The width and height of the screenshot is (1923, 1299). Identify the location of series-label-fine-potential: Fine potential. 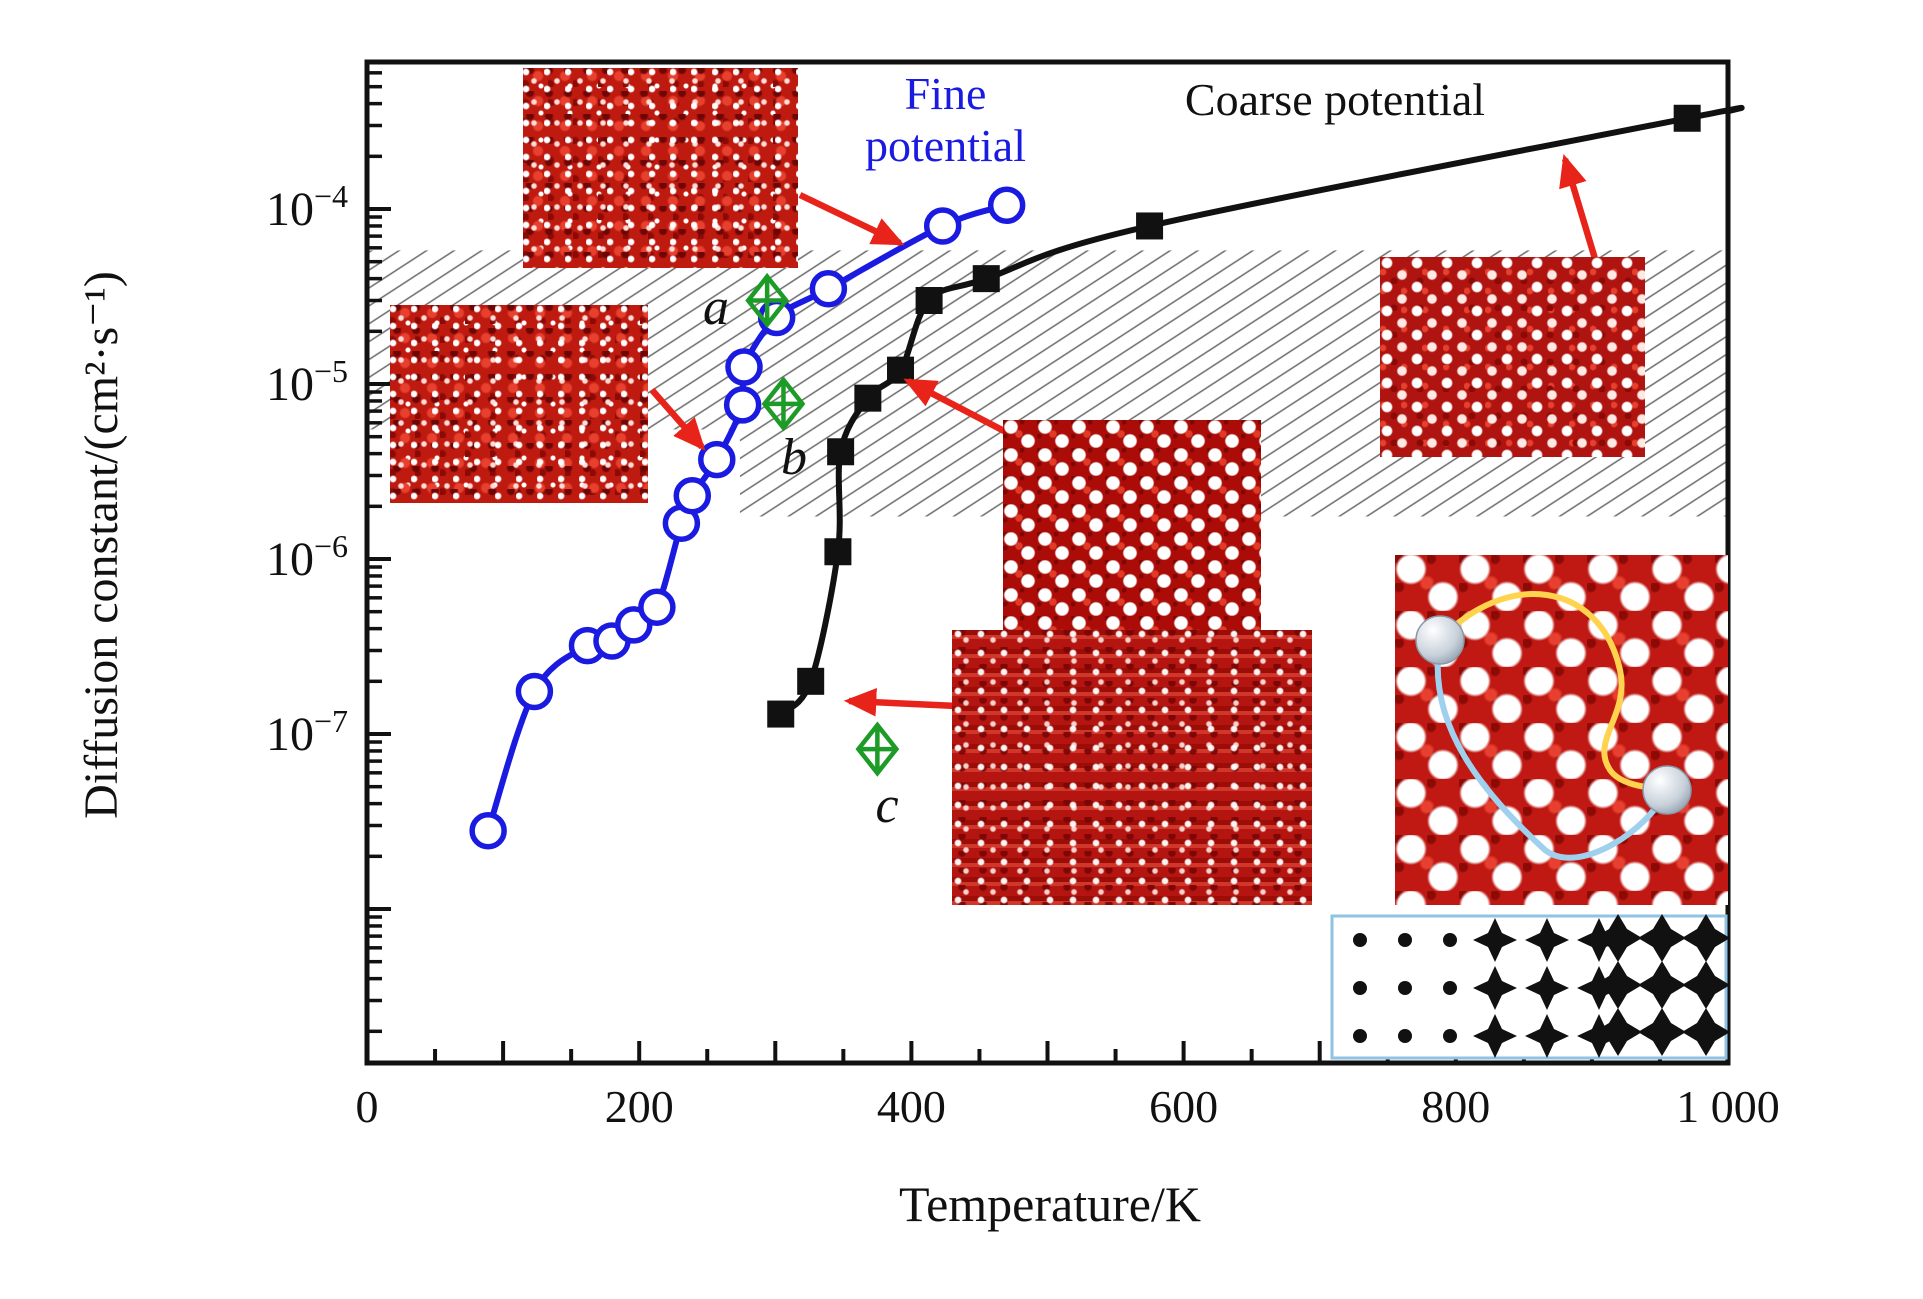
(945, 119).